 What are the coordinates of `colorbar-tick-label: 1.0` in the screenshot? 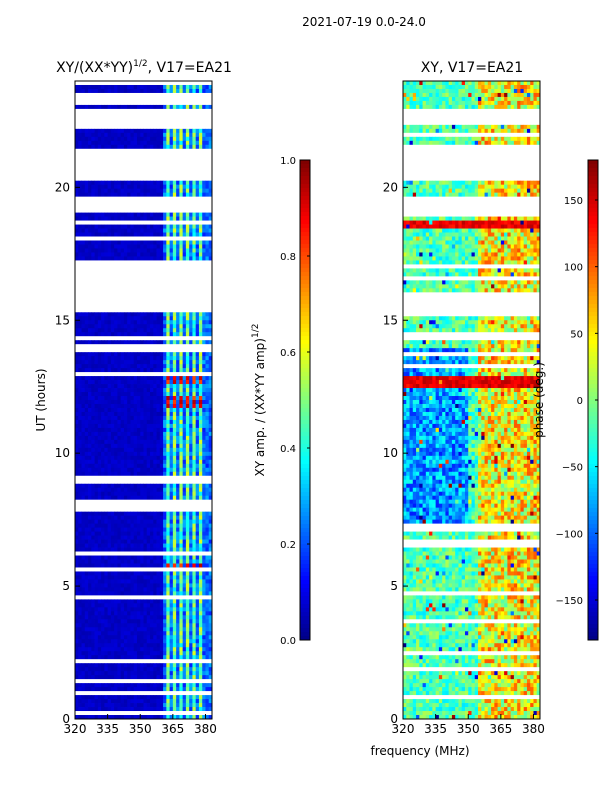 It's located at (288, 161).